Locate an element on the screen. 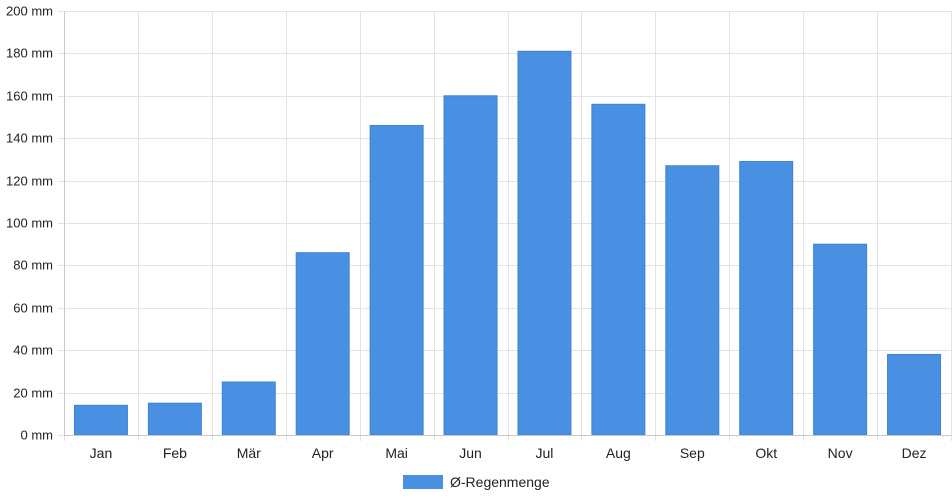 This screenshot has height=500, width=952. y-tick-label: 200 mm is located at coordinates (29, 11).